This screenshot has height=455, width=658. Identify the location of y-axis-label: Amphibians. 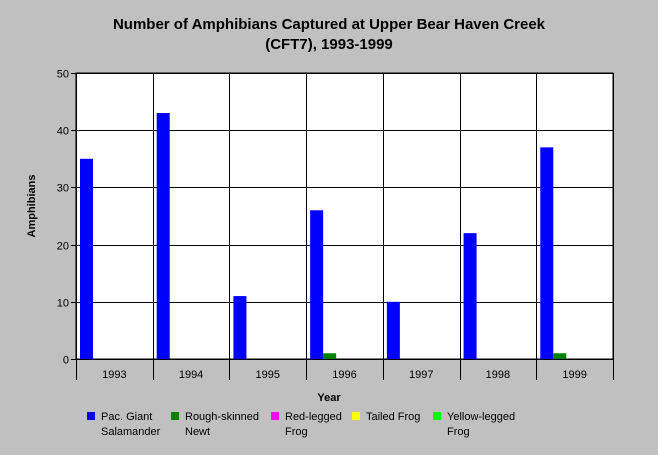
(32, 206).